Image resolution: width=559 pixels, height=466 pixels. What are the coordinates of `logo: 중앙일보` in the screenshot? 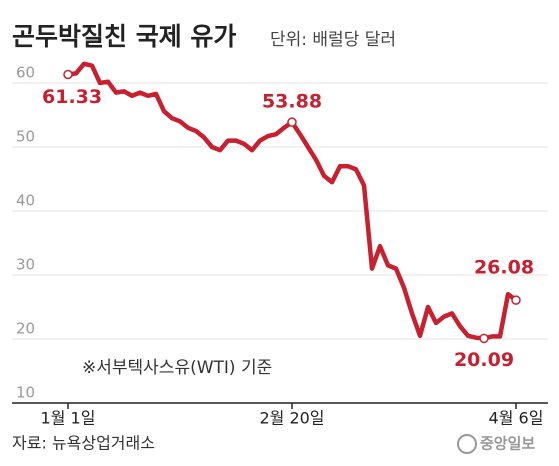 It's located at (507, 444).